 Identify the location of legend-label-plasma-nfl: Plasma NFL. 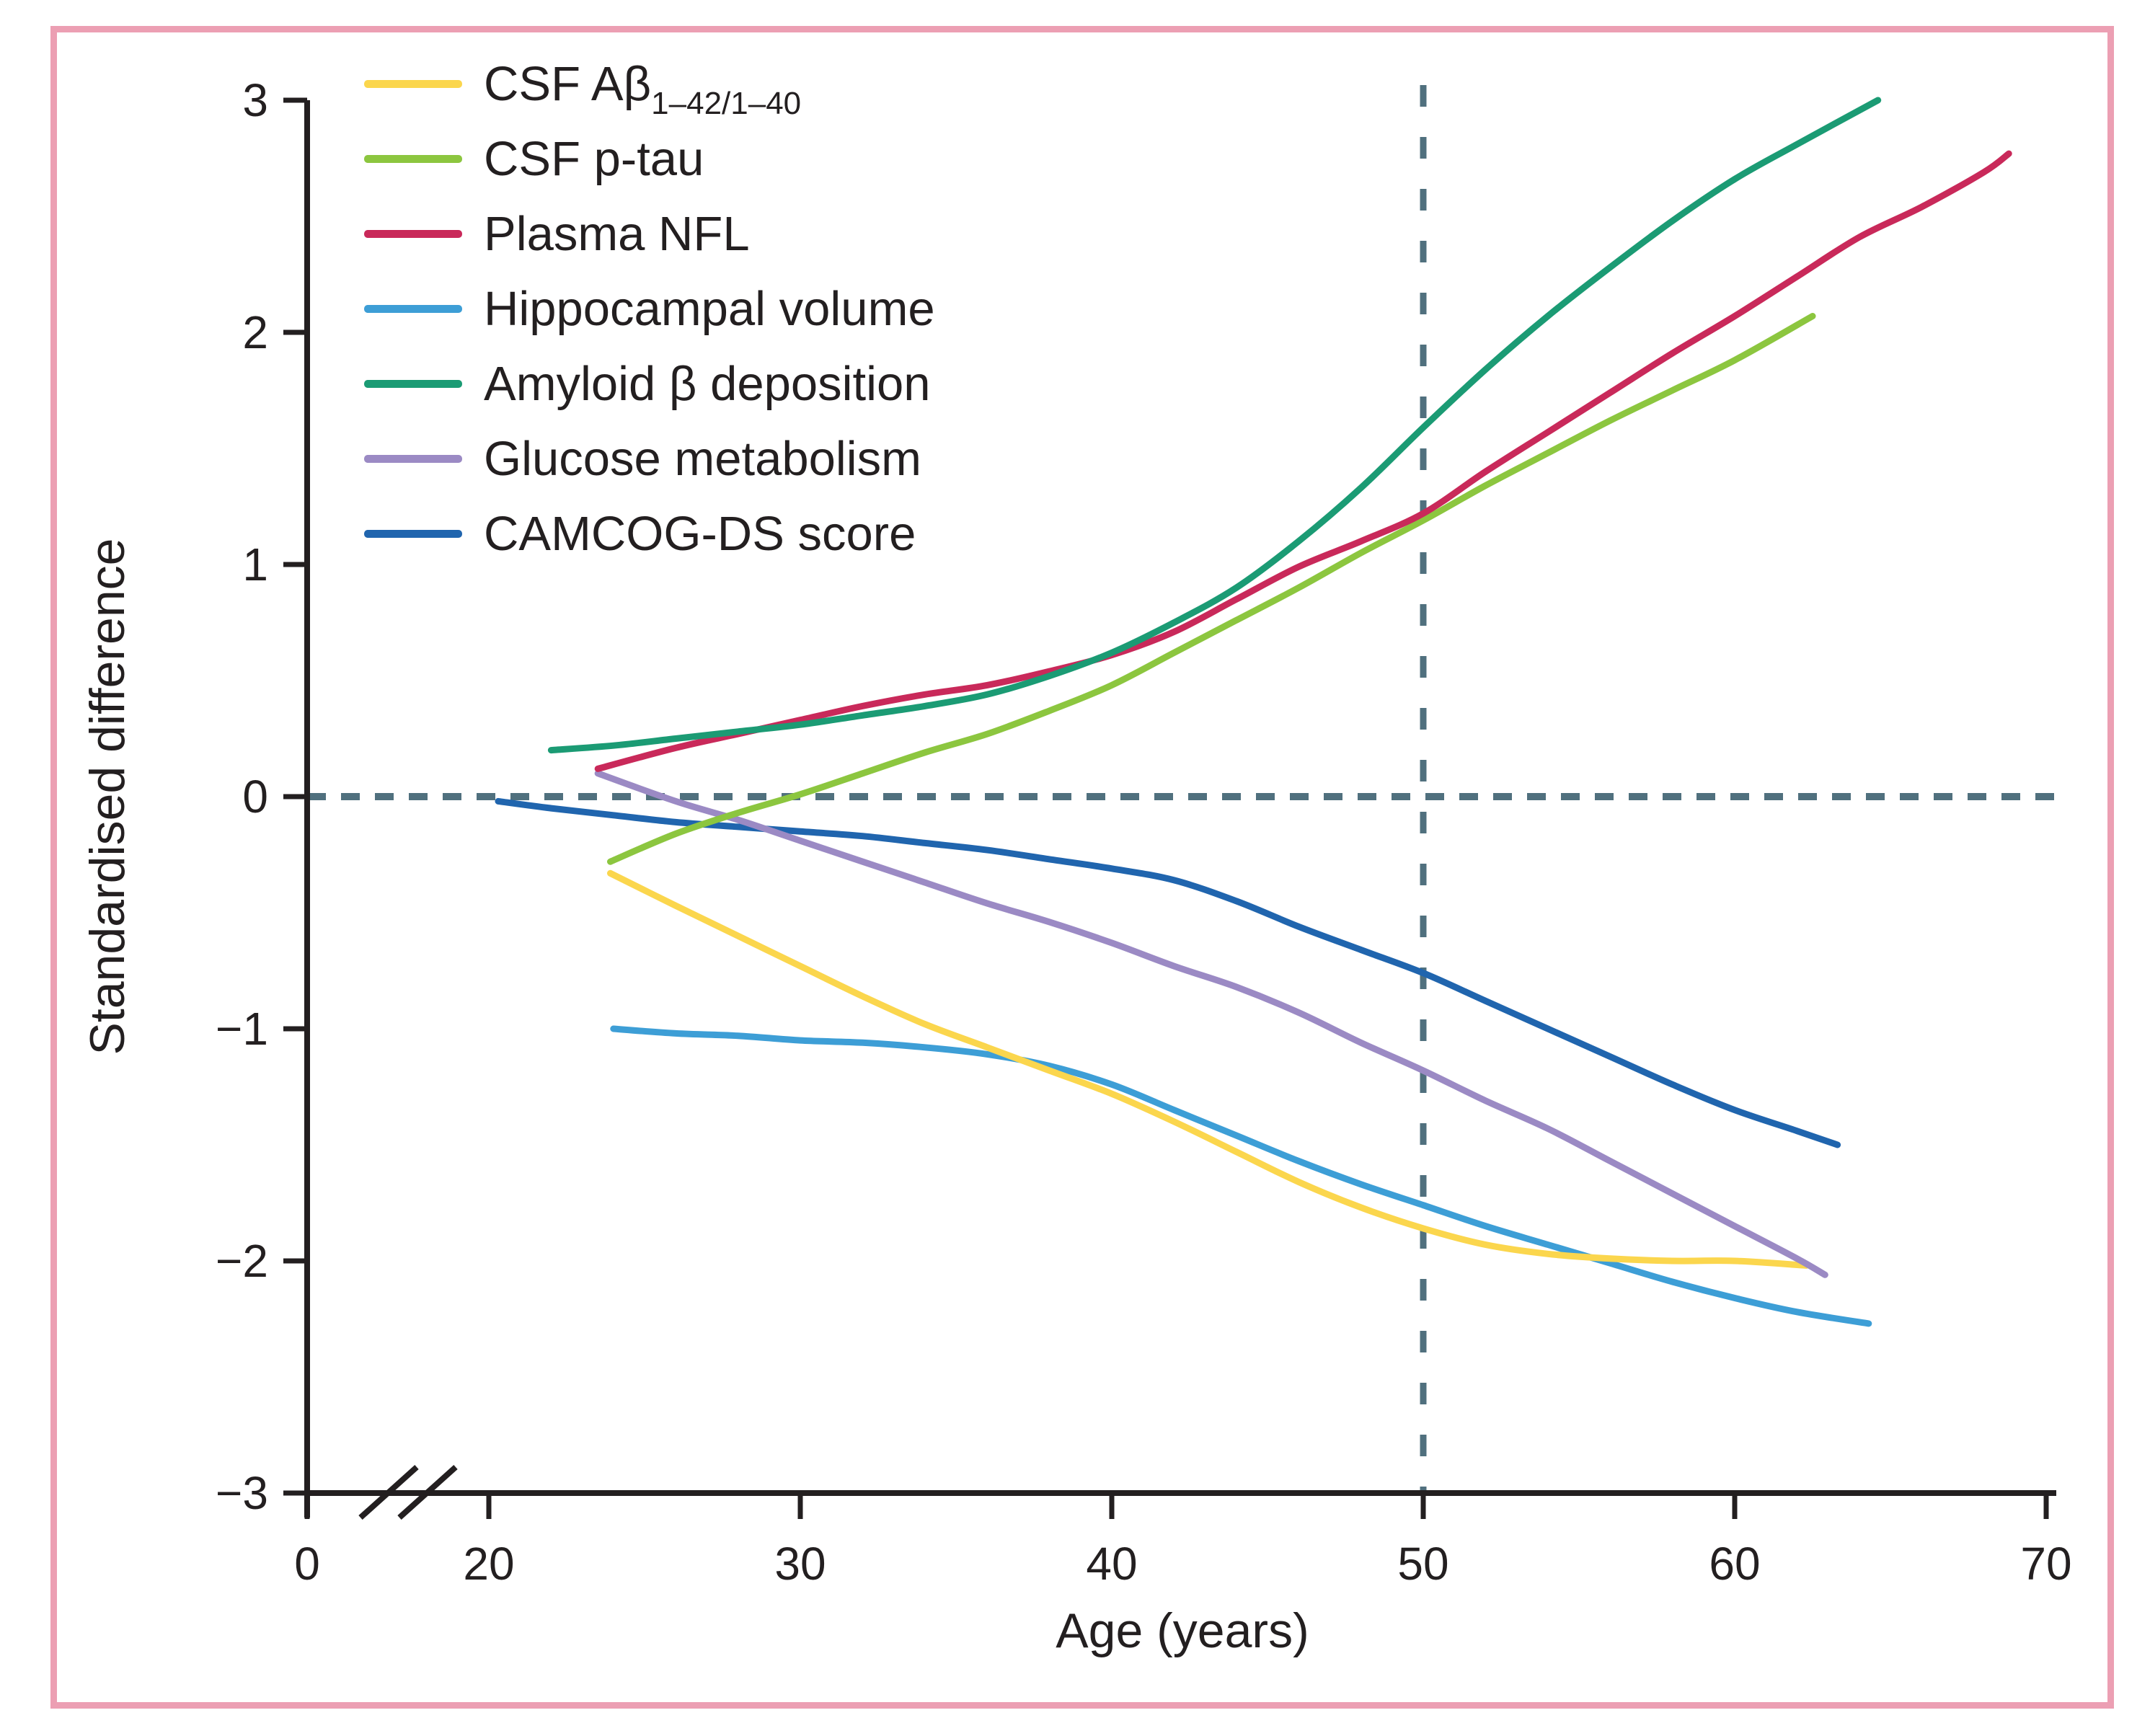
(617, 234).